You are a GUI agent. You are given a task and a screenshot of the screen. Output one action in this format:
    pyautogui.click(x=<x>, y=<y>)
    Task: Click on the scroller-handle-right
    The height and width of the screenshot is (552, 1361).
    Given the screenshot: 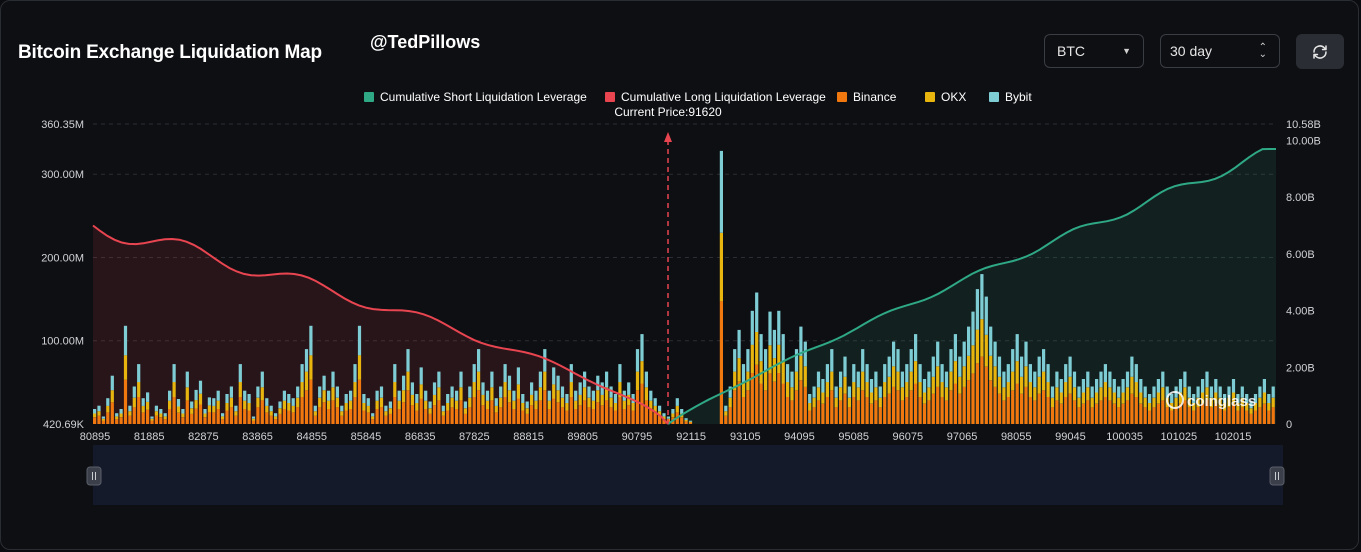 What is the action you would take?
    pyautogui.click(x=1277, y=476)
    